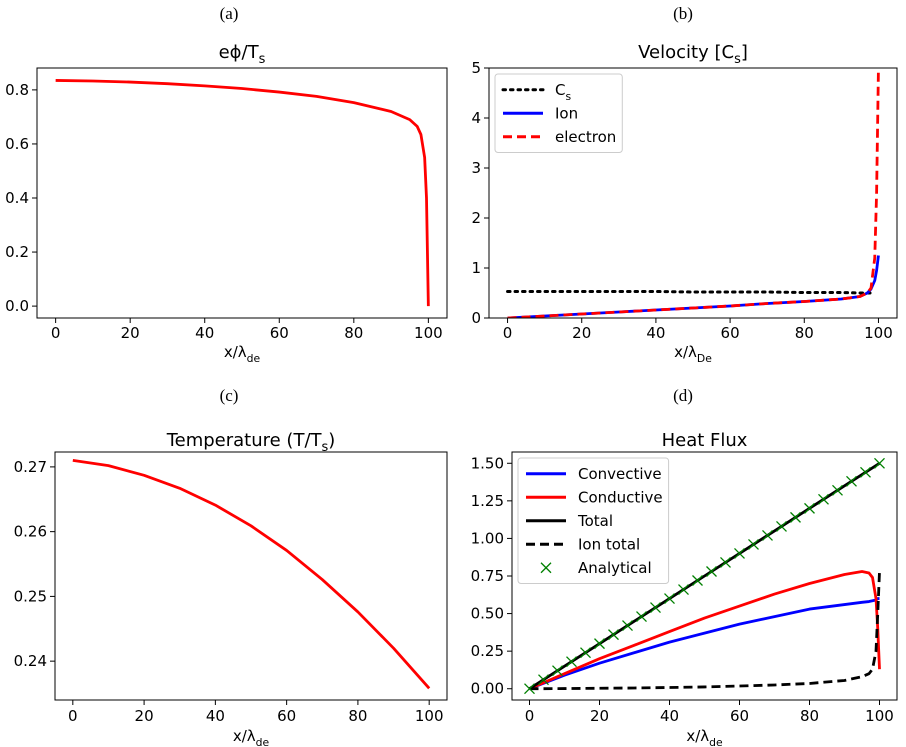 The image size is (906, 747). Describe the element at coordinates (683, 13) in the screenshot. I see `panel-label: (b)` at that location.